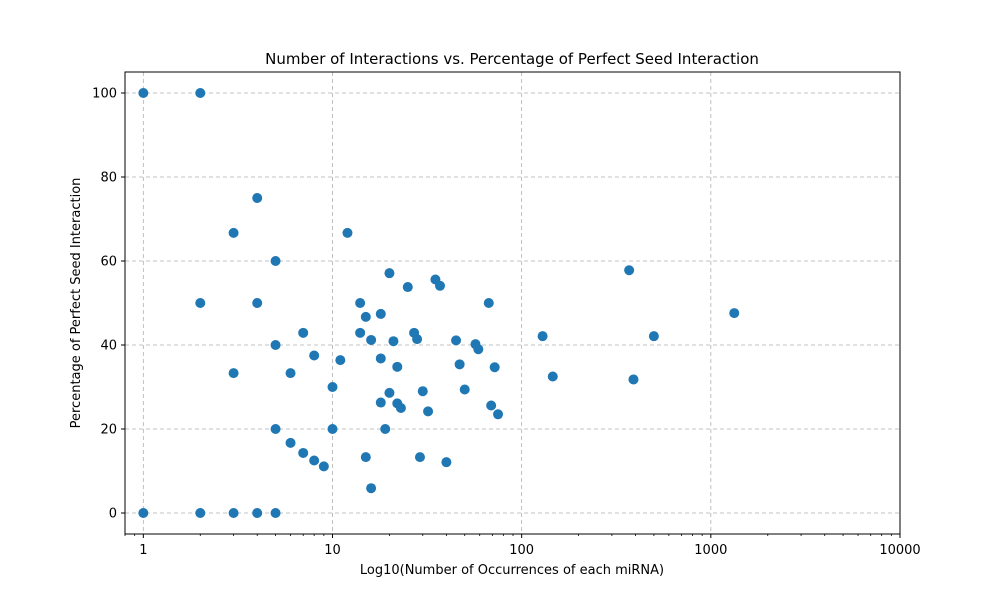 The height and width of the screenshot is (600, 1000). I want to click on x-axis-ticks: 1 10 100 1000 10000, so click(522, 546).